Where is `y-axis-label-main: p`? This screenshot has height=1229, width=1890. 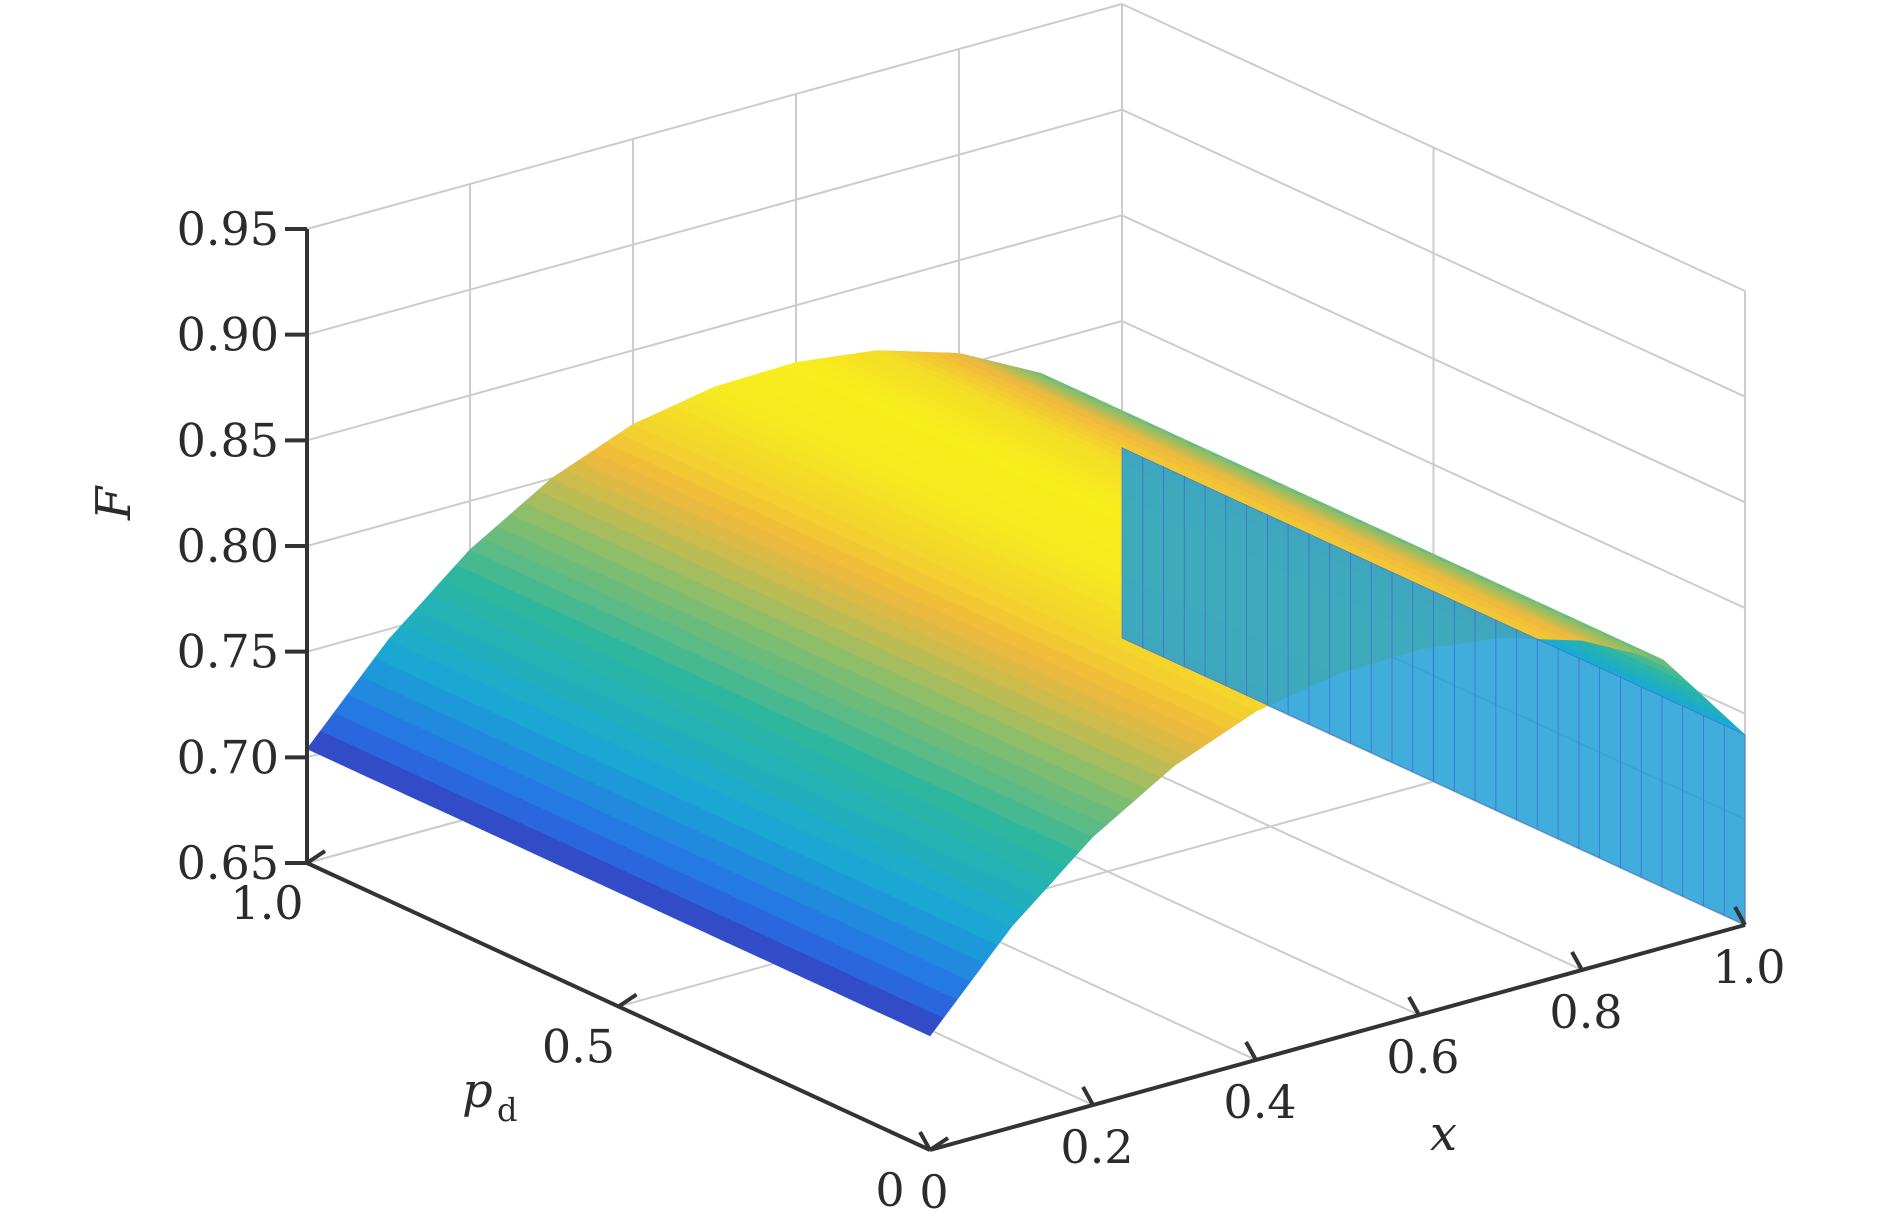 y-axis-label-main: p is located at coordinates (477, 1091).